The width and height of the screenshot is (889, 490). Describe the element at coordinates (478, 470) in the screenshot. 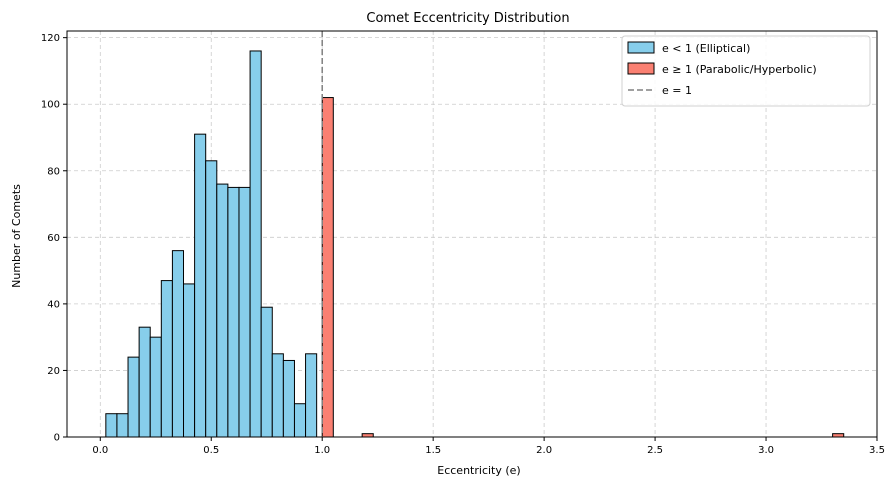

I see `x-axis-label: Eccentricity (e)` at that location.